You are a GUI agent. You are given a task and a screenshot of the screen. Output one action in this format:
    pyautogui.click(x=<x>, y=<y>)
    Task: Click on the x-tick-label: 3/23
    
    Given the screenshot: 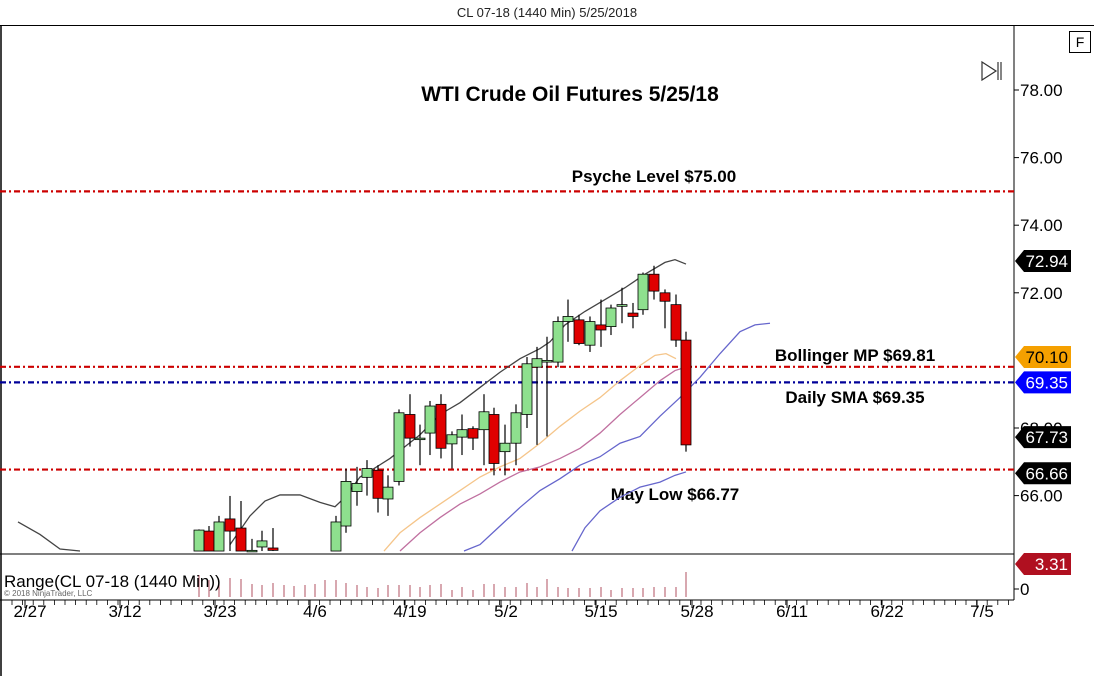 What is the action you would take?
    pyautogui.click(x=219, y=611)
    